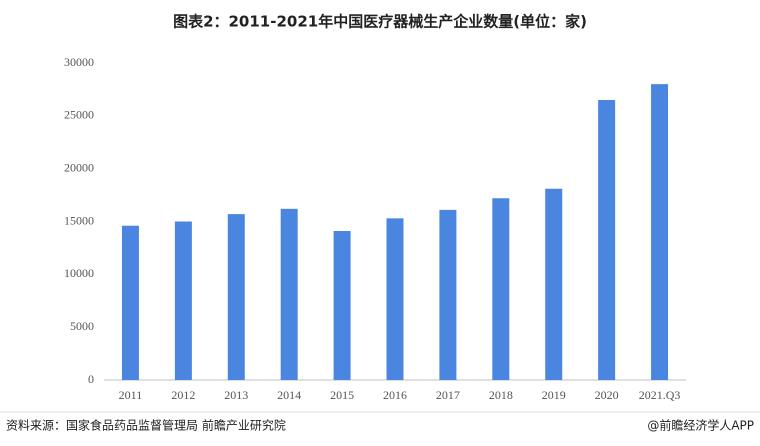 The height and width of the screenshot is (446, 760). Describe the element at coordinates (79, 62) in the screenshot. I see `y-tick-label: 30000` at that location.